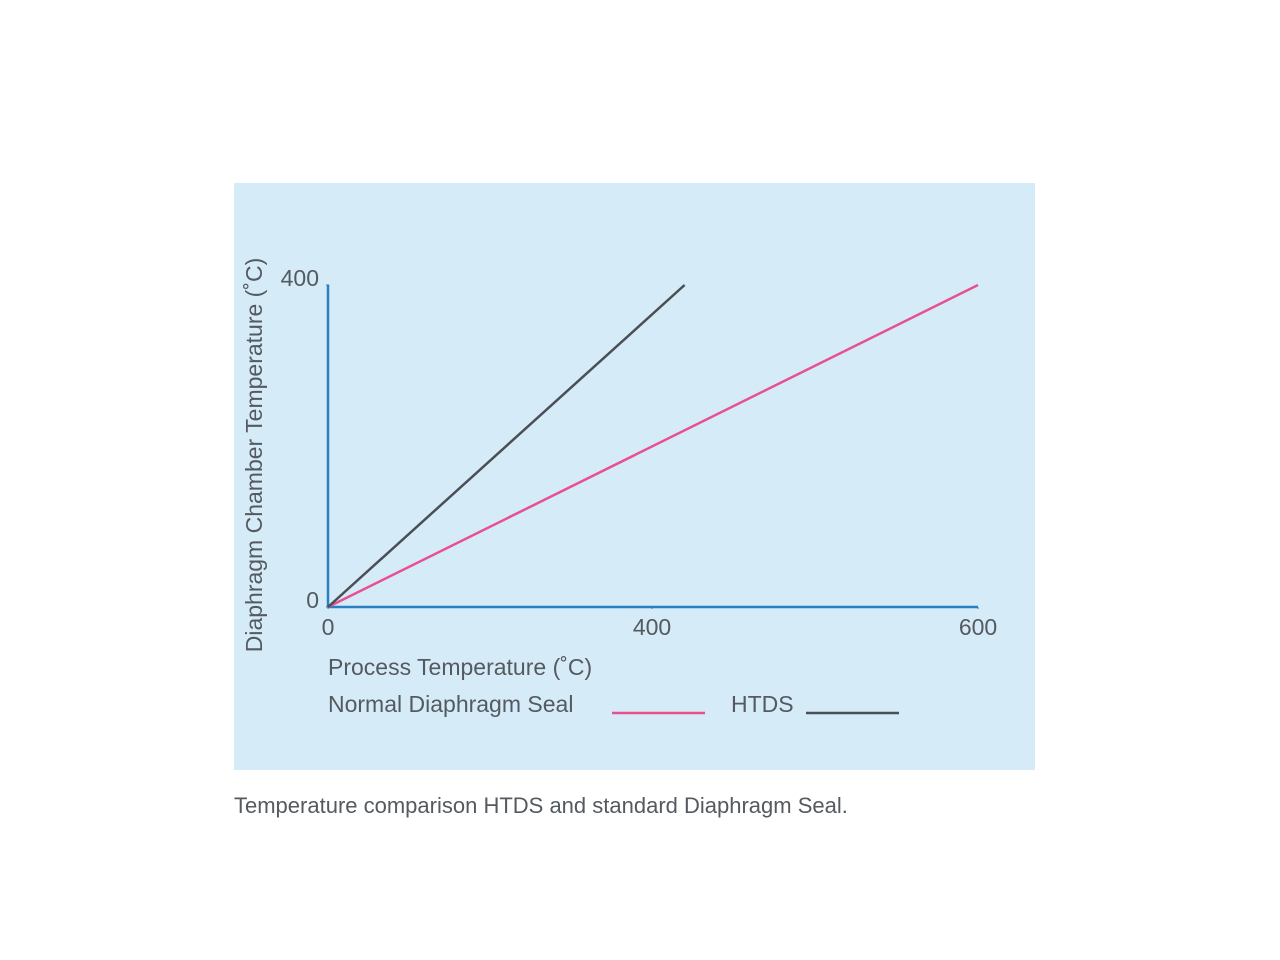 The height and width of the screenshot is (960, 1280). I want to click on y-axis-label: Diaphragm Chamber Temperature (˚C), so click(254, 455).